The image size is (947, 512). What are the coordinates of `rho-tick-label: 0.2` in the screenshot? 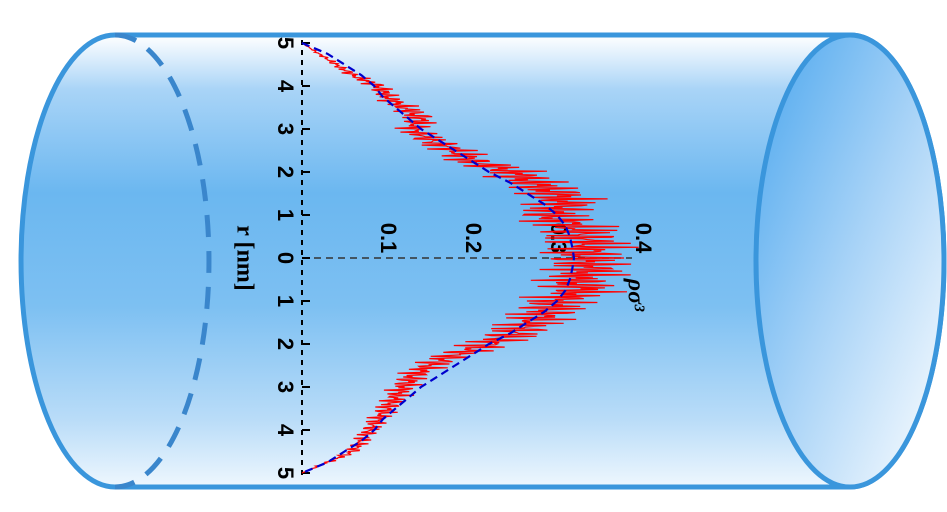 It's located at (473, 238).